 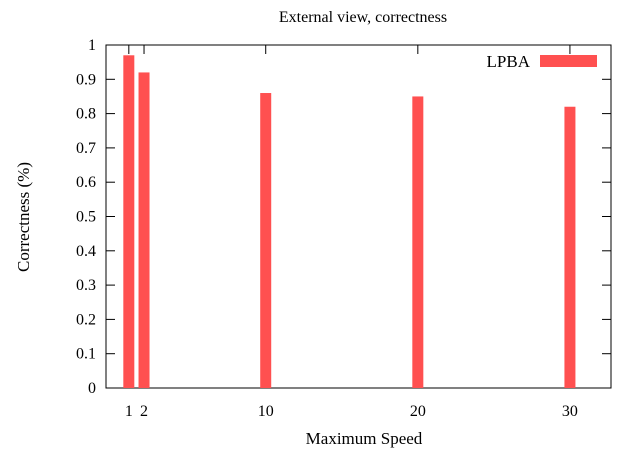 I want to click on y-tick-label: 0.4, so click(x=86, y=251).